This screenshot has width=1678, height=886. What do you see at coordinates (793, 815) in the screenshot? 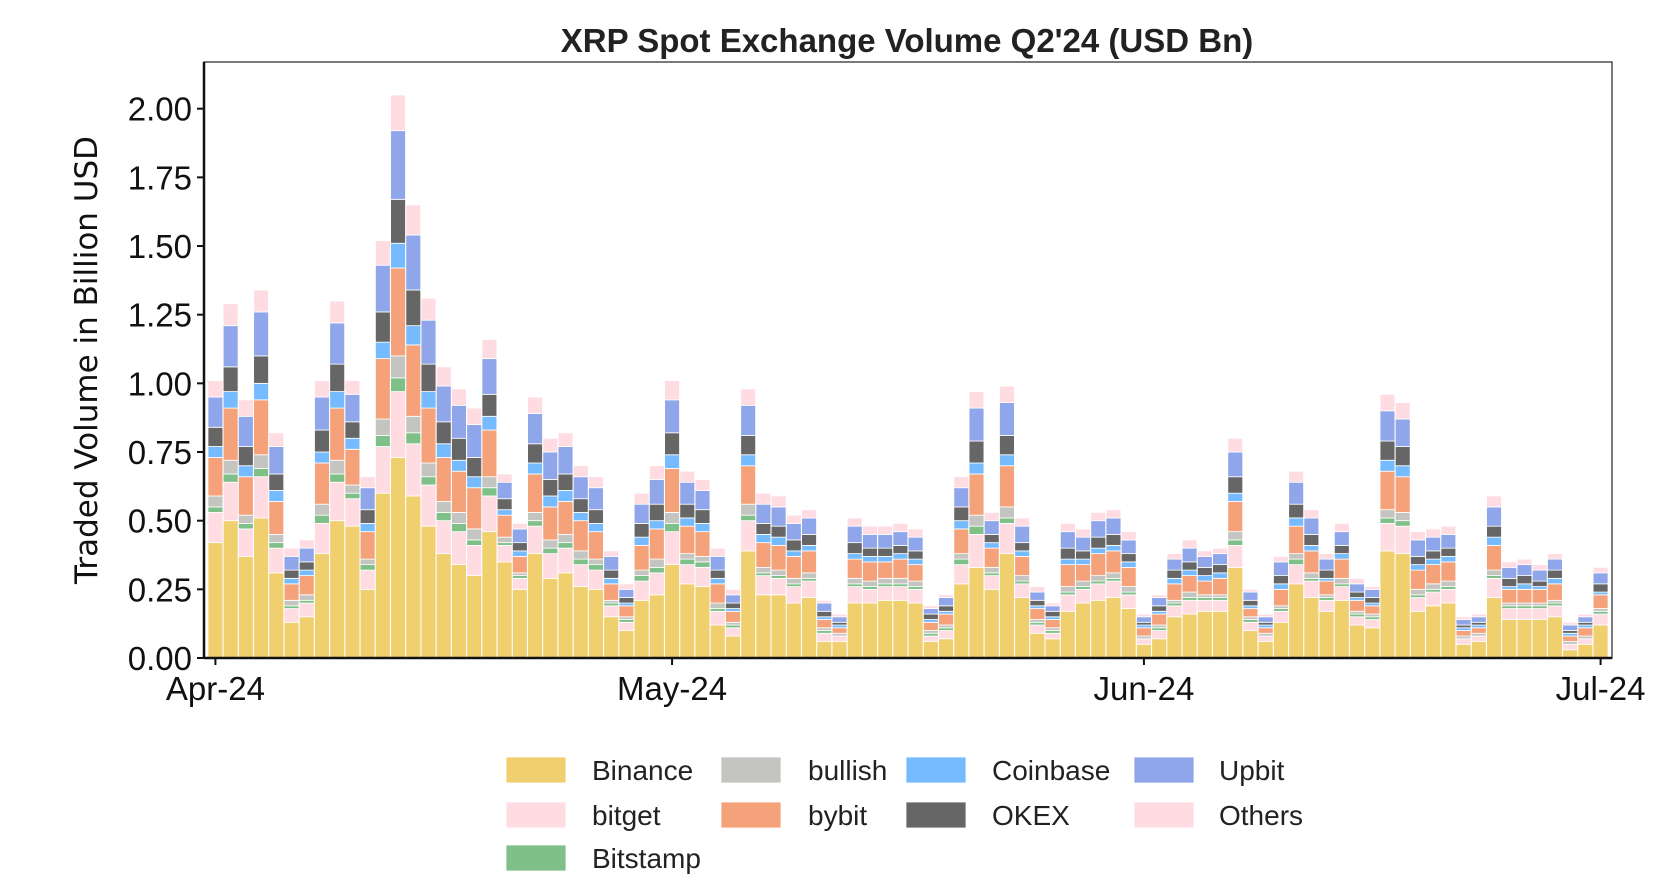
I see `legend-item-bybit: bybit` at bounding box center [793, 815].